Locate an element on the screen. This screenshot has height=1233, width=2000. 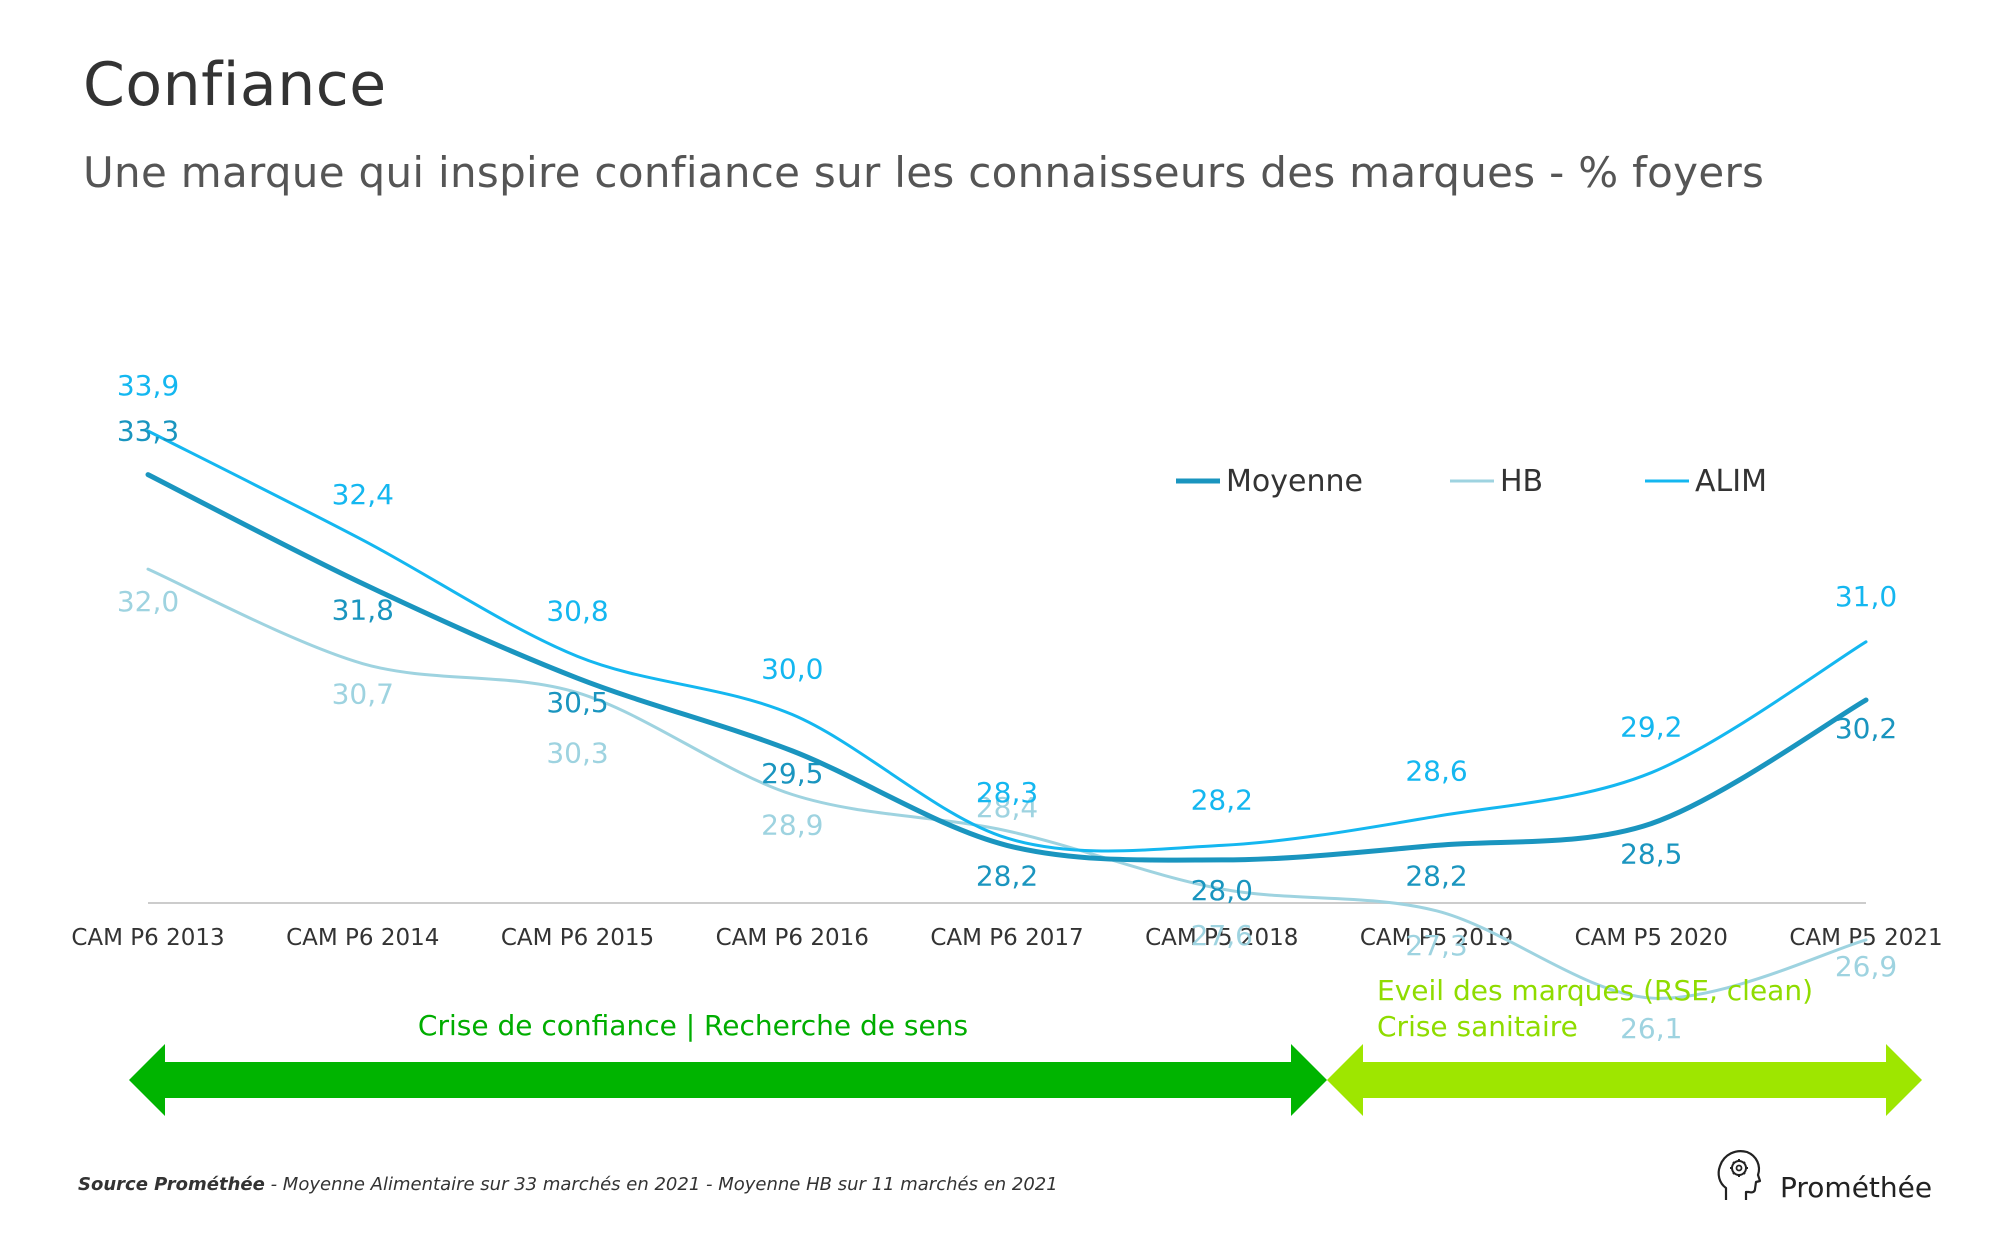
data-label-hb: 26,1 is located at coordinates (1651, 1028).